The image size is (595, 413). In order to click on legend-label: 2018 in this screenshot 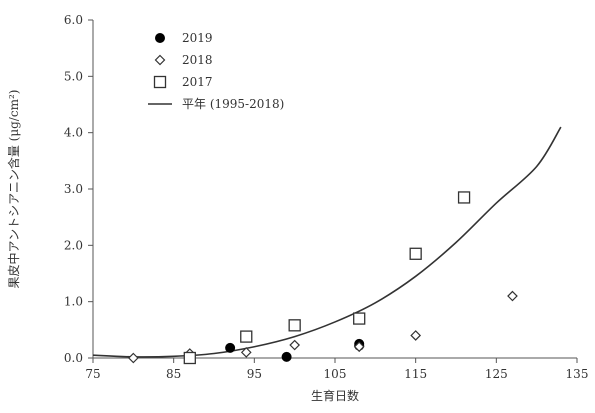, I will do `click(197, 60)`.